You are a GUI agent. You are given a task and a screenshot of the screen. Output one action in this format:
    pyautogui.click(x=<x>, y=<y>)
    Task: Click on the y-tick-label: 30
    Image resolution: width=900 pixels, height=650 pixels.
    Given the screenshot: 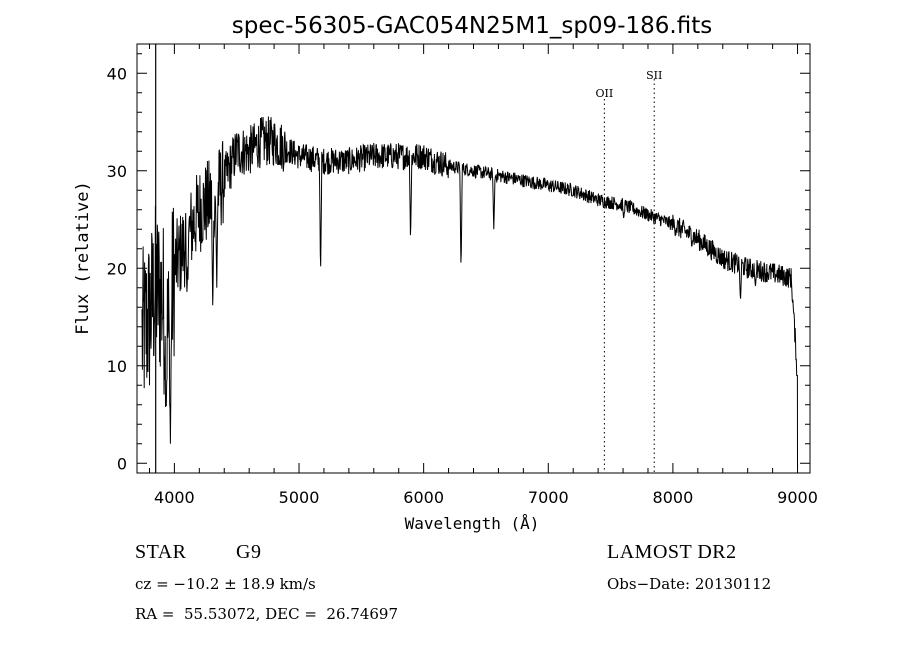 What is the action you would take?
    pyautogui.click(x=117, y=171)
    